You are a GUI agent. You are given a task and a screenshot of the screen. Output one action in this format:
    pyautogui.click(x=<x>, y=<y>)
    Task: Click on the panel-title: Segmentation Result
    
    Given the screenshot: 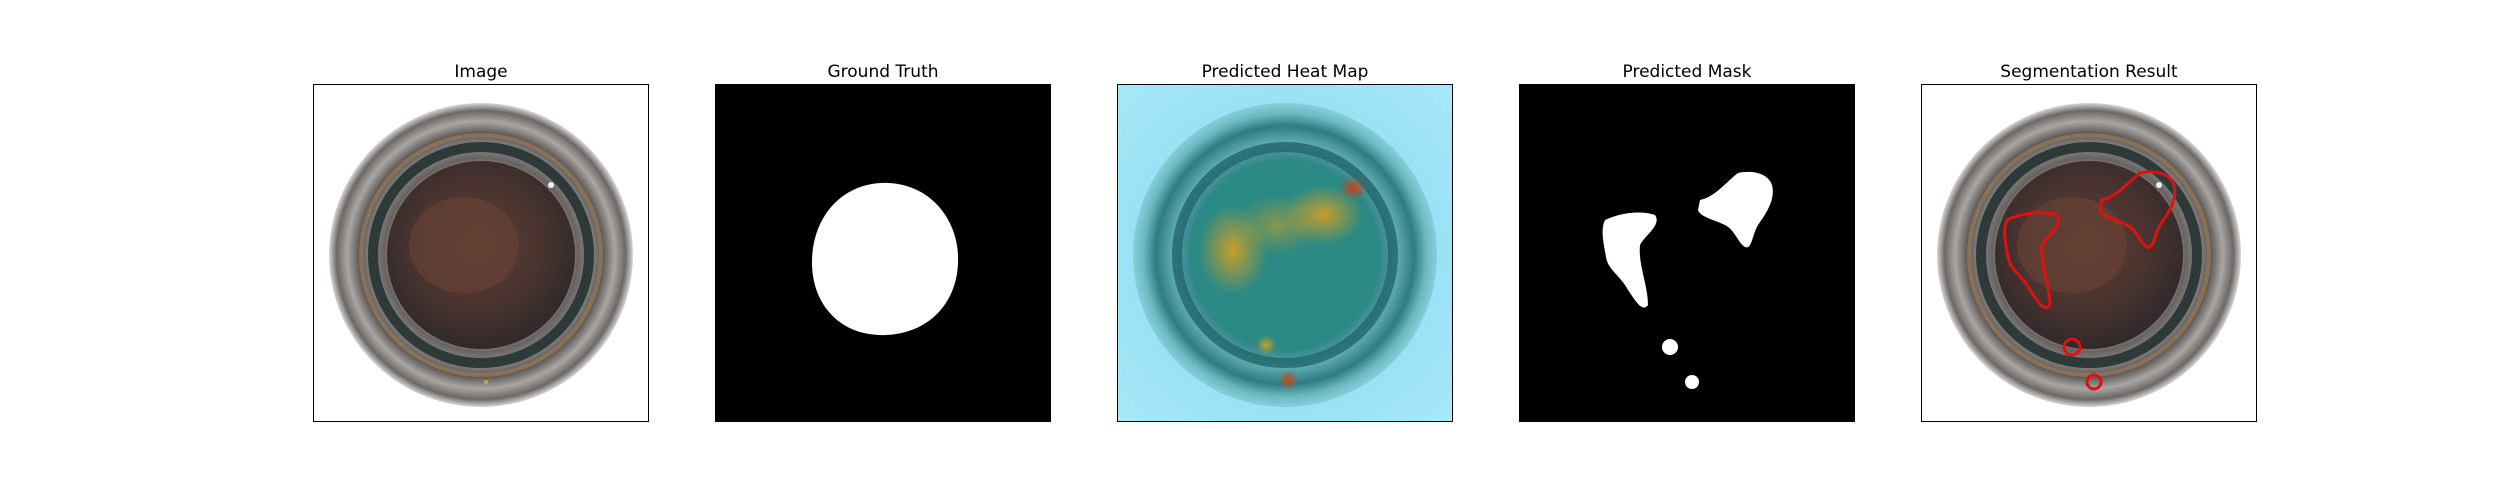 What is the action you would take?
    pyautogui.click(x=2089, y=72)
    